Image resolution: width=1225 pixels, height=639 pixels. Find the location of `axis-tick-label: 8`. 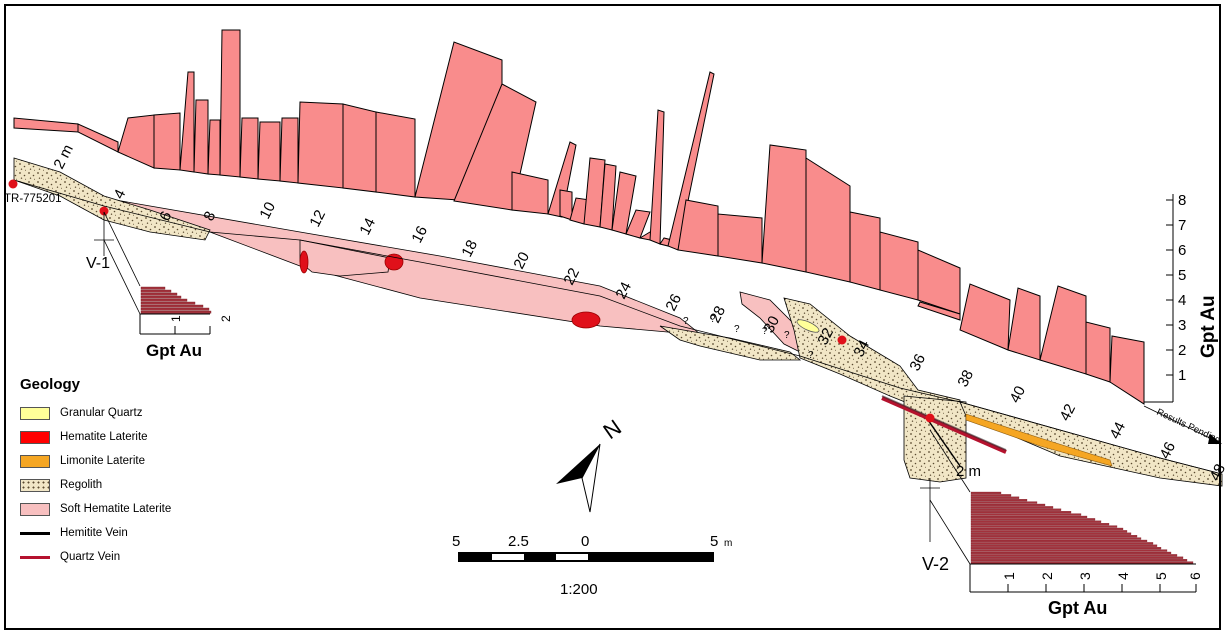

axis-tick-label: 8 is located at coordinates (1182, 200).